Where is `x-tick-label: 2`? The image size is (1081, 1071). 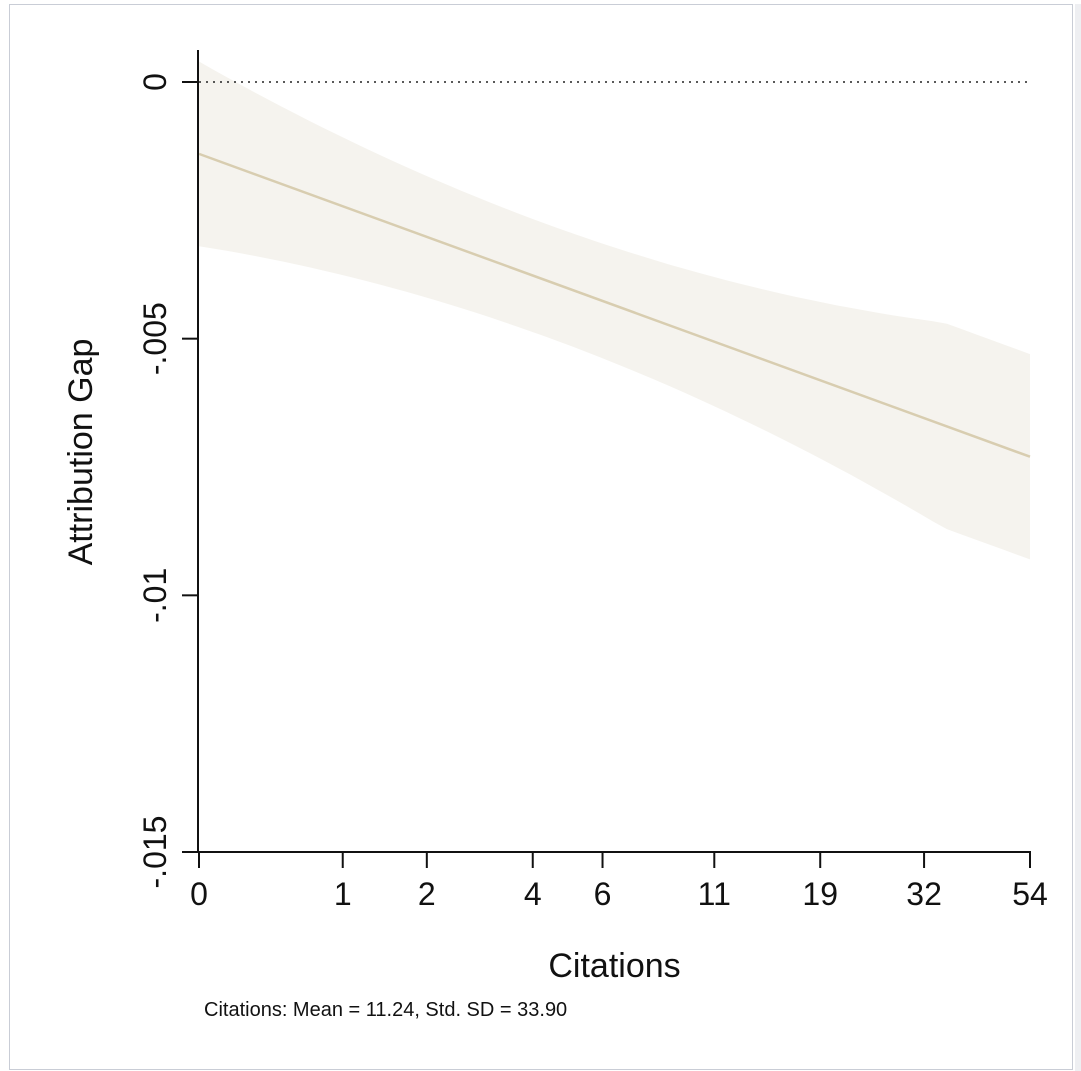 x-tick-label: 2 is located at coordinates (427, 894).